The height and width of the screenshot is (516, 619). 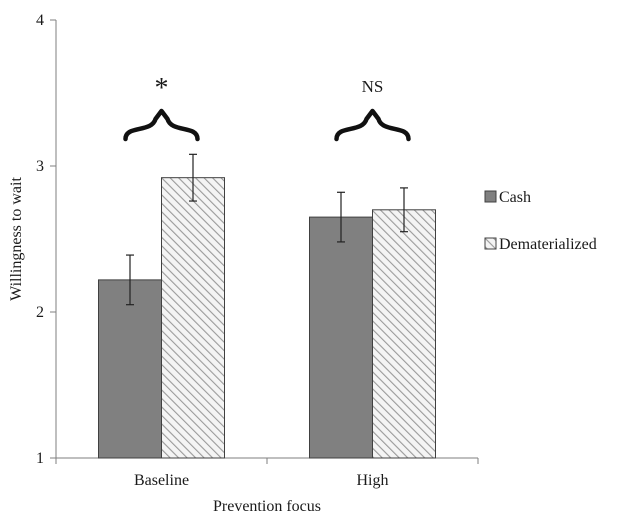 What do you see at coordinates (162, 88) in the screenshot?
I see `significance-label-baseline: *` at bounding box center [162, 88].